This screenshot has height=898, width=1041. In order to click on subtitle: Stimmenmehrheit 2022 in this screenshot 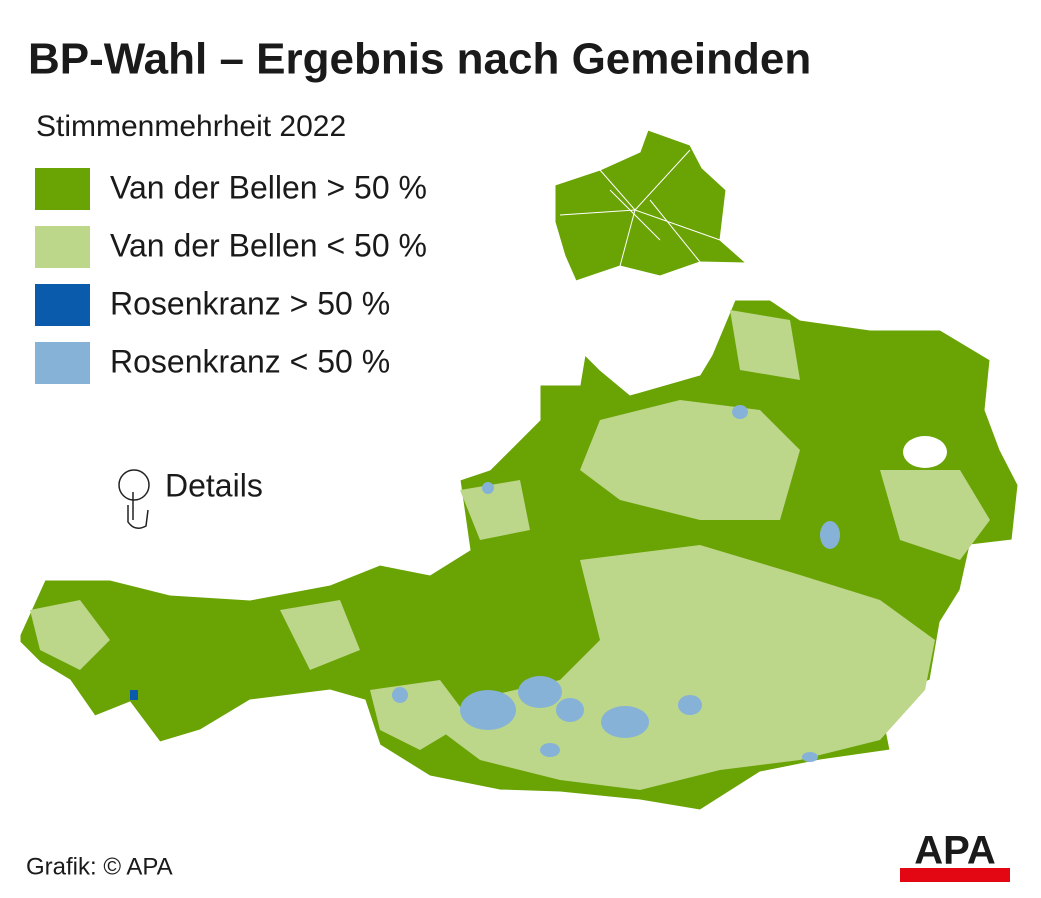, I will do `click(191, 126)`.